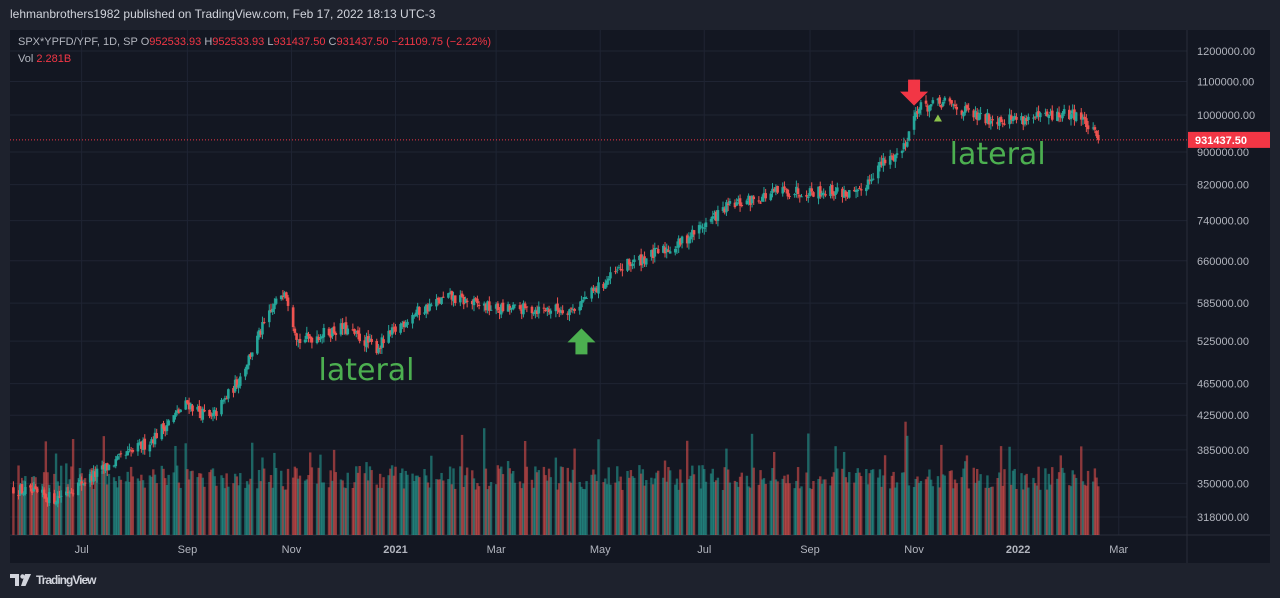 This screenshot has width=1280, height=598. Describe the element at coordinates (1223, 518) in the screenshot. I see `price-axis-label: 318000.00` at that location.